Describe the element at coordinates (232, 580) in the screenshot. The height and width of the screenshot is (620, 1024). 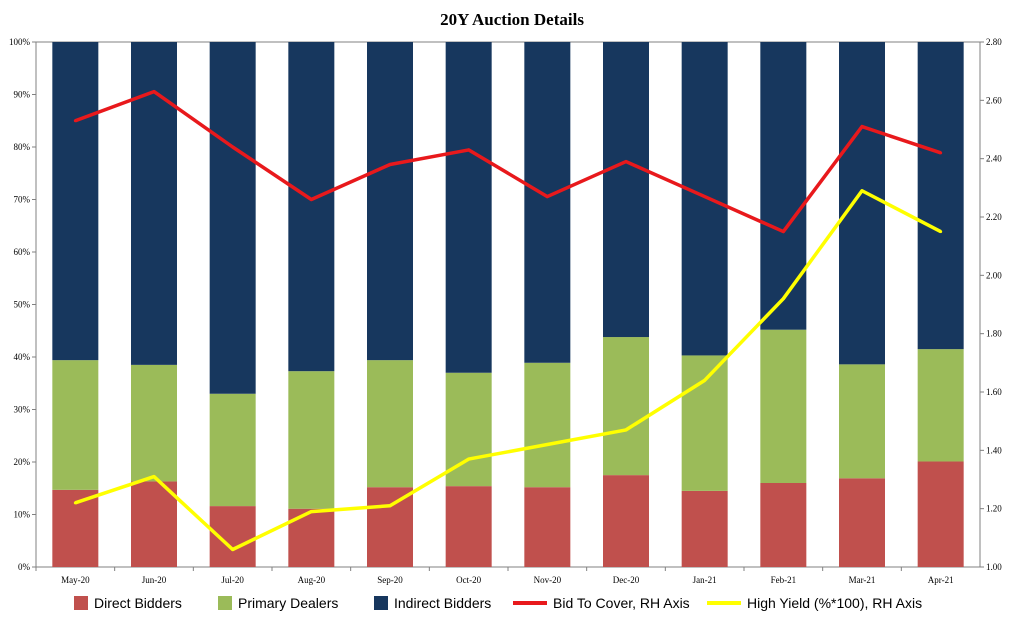
I see `x-tick-label-2: Jul-20` at that location.